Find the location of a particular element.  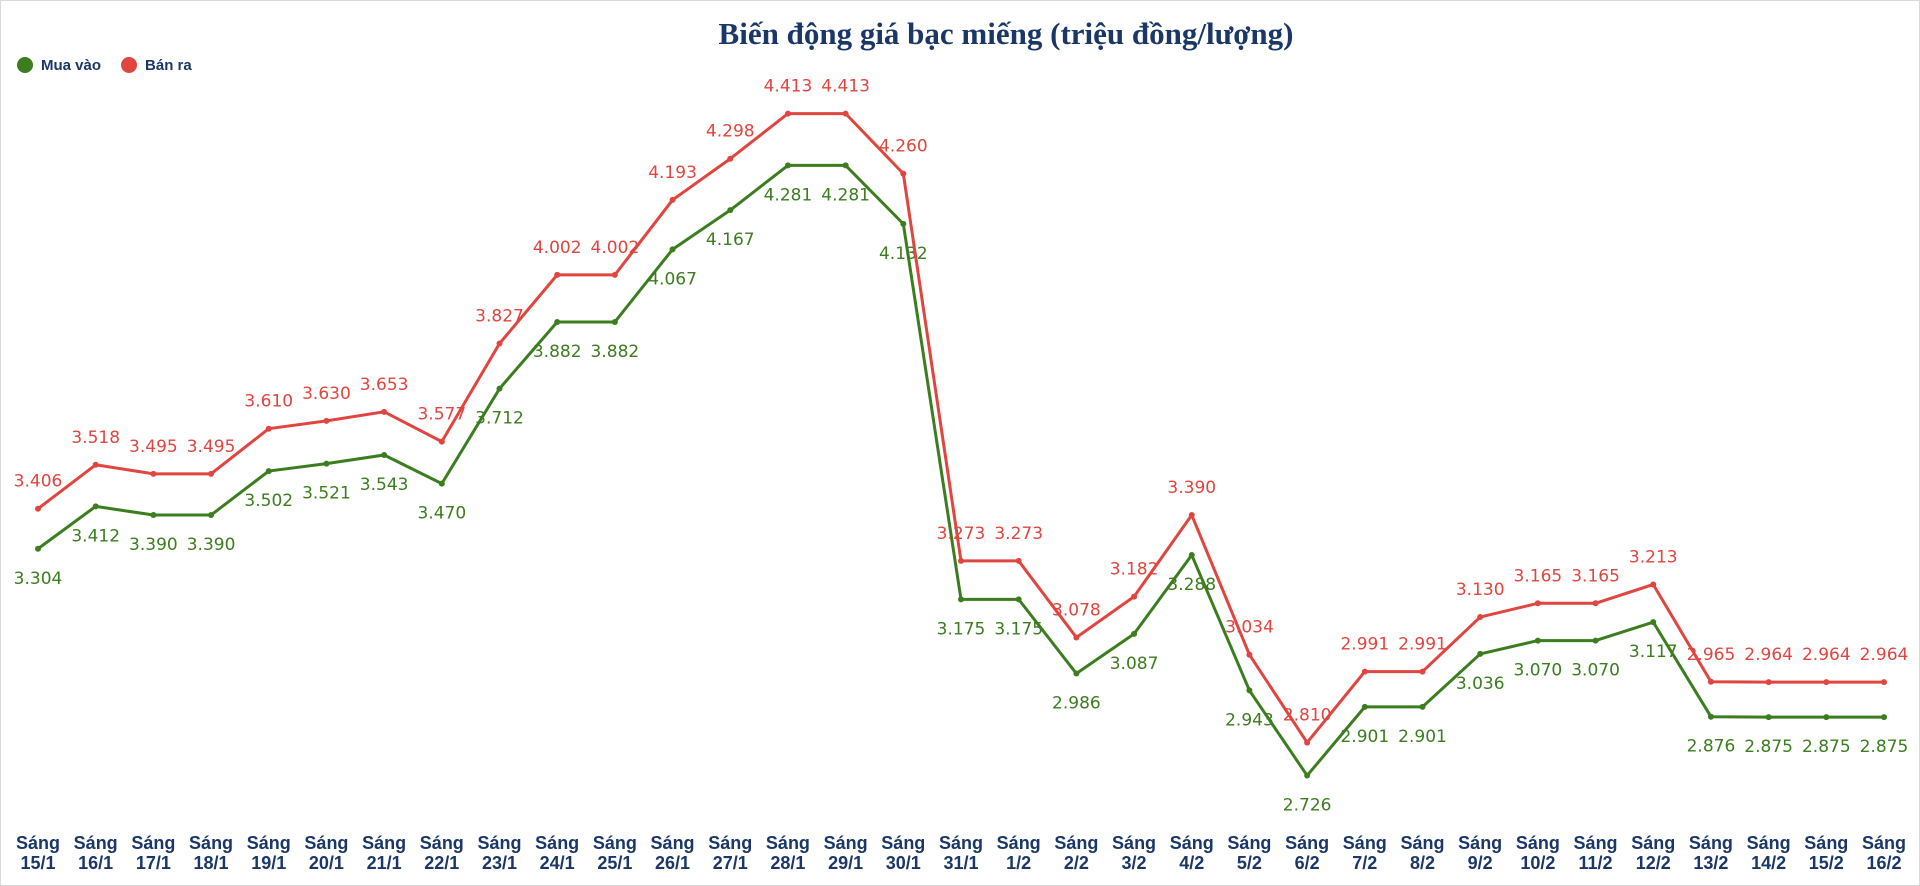

x-tick-label: Sáng 30/1 is located at coordinates (903, 853).